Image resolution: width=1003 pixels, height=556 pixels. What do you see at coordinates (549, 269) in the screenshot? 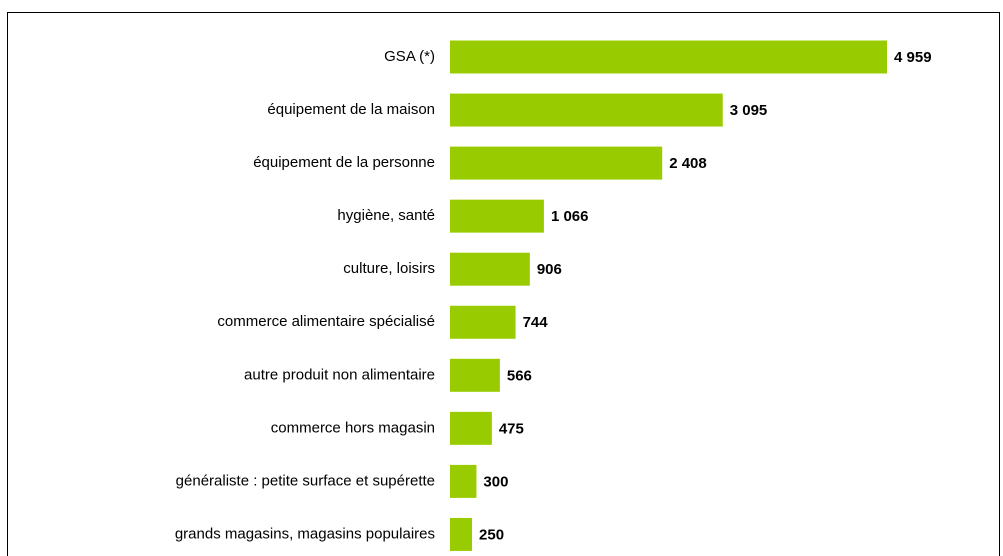
I see `value-label: 906` at bounding box center [549, 269].